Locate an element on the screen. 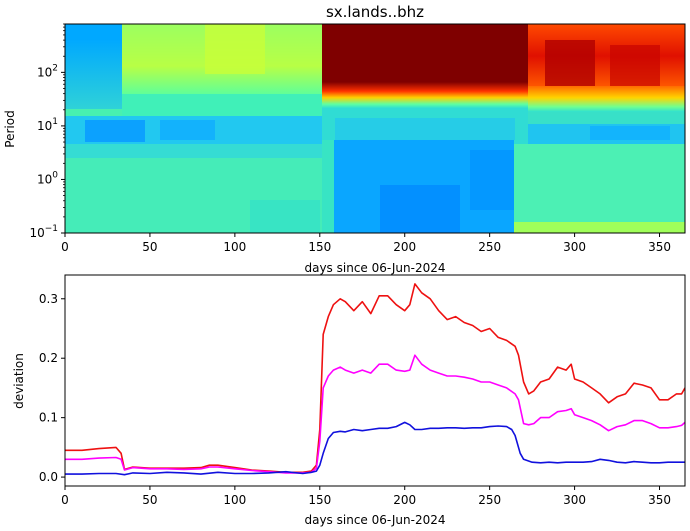 The width and height of the screenshot is (690, 531). deviation-x-tick-label: 100 is located at coordinates (234, 500).